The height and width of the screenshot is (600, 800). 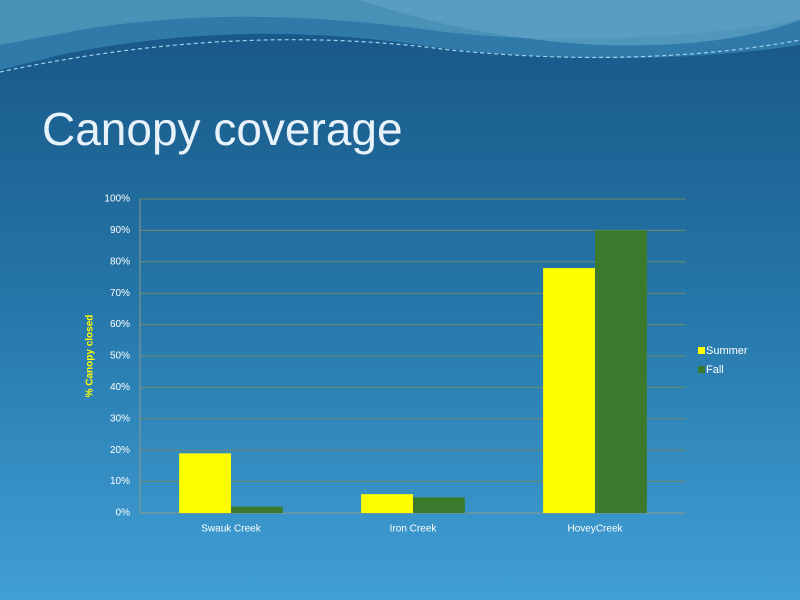 I want to click on y-tick-label: 70%, so click(x=120, y=293).